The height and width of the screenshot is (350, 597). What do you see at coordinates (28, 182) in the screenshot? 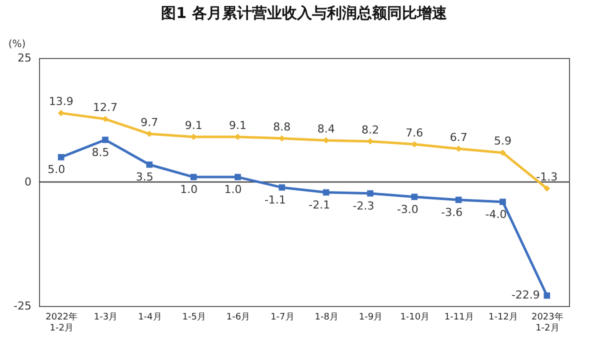
I see `y-tick-label: 0` at bounding box center [28, 182].